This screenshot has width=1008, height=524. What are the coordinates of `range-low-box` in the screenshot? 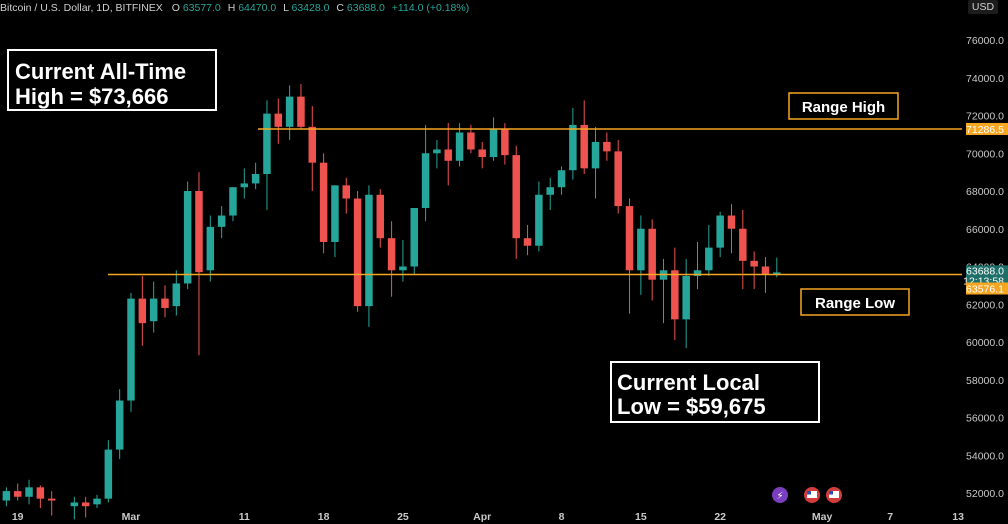 It's located at (855, 302).